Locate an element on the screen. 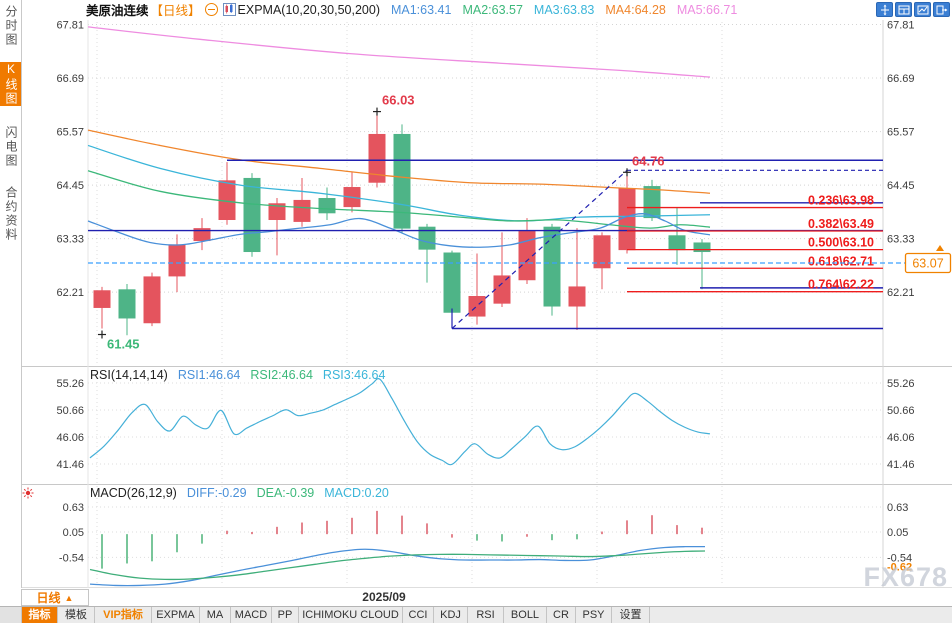 The image size is (952, 623). macd-ytick-right: 0.63 is located at coordinates (897, 508).